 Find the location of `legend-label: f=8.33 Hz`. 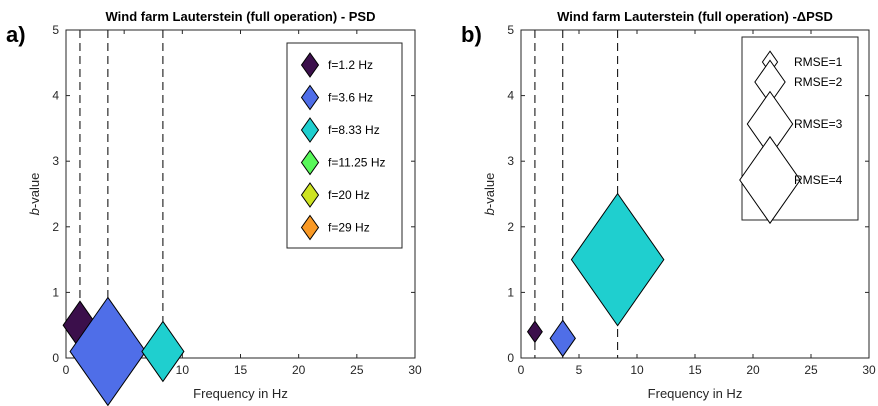

legend-label: f=8.33 Hz is located at coordinates (354, 130).